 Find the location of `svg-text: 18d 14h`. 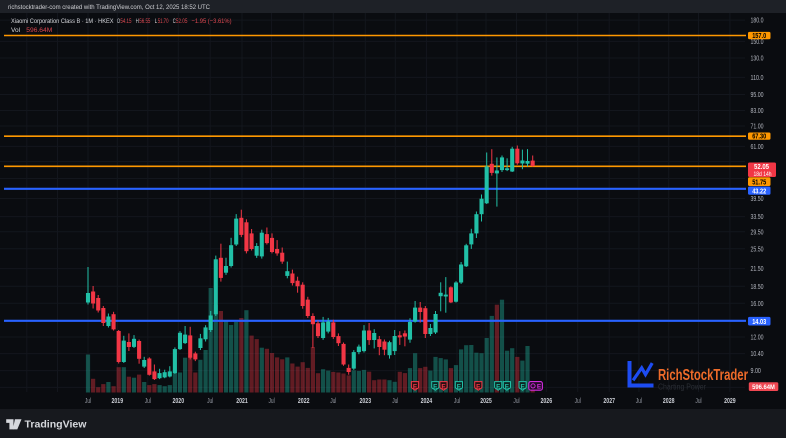

svg-text: 18d 14h is located at coordinates (763, 174).